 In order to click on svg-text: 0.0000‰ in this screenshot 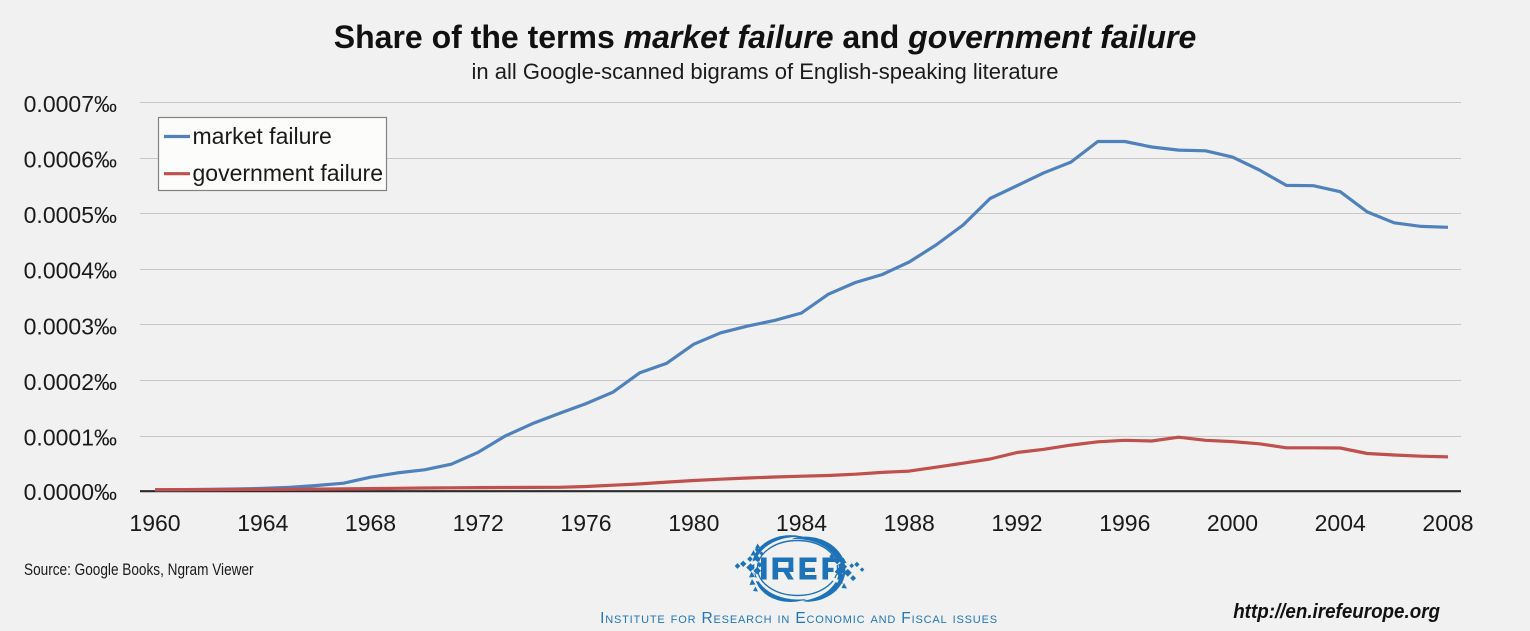, I will do `click(70, 492)`.